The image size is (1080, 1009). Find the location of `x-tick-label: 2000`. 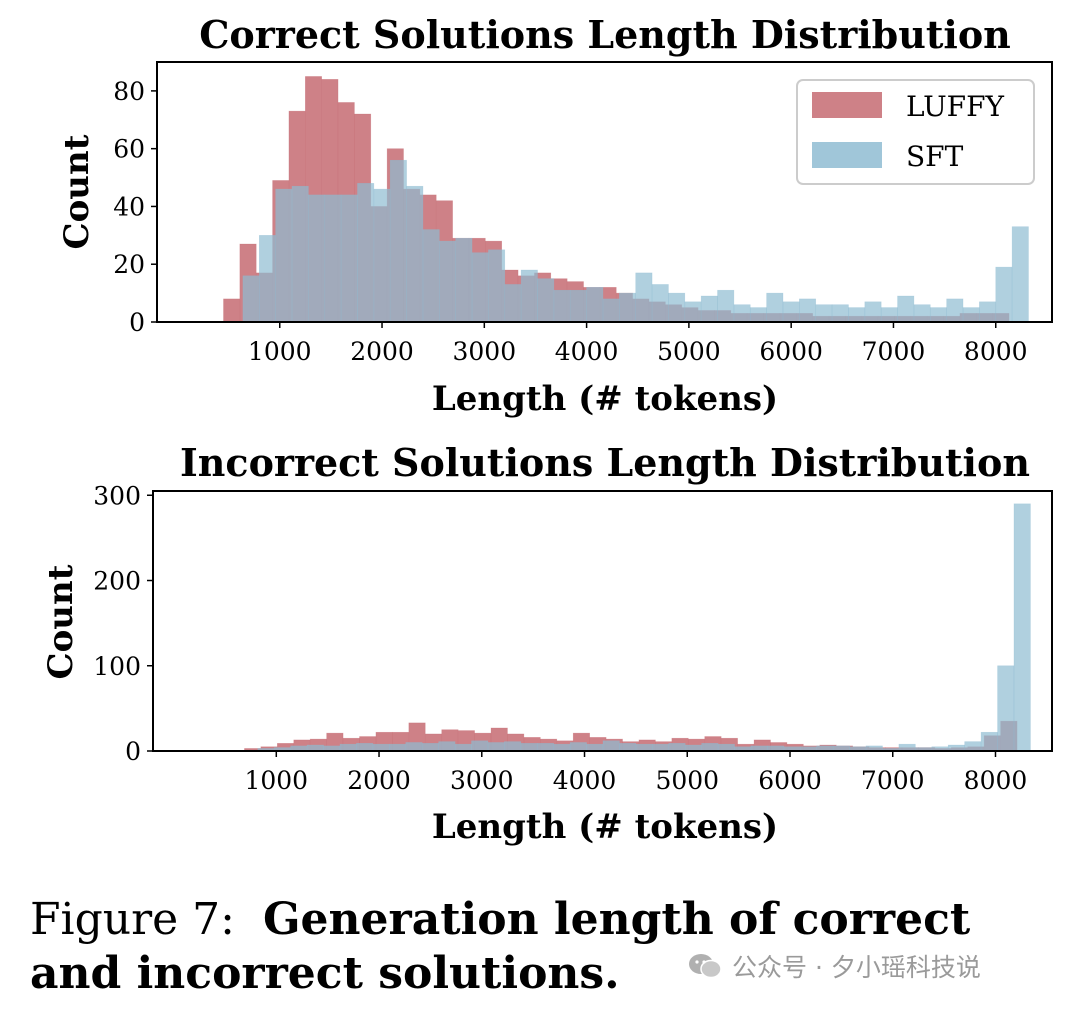

x-tick-label: 2000 is located at coordinates (379, 780).